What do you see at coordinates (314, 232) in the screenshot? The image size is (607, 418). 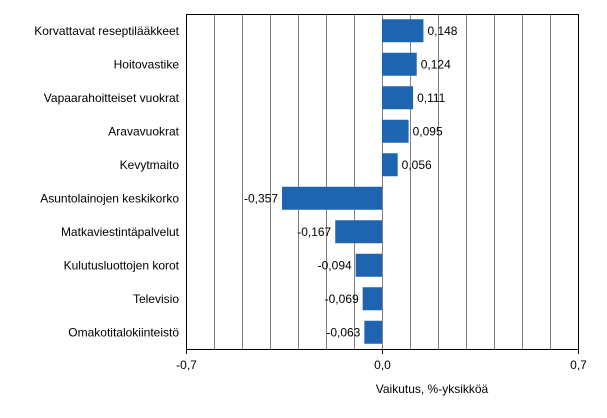 I see `value-label: -0,167` at bounding box center [314, 232].